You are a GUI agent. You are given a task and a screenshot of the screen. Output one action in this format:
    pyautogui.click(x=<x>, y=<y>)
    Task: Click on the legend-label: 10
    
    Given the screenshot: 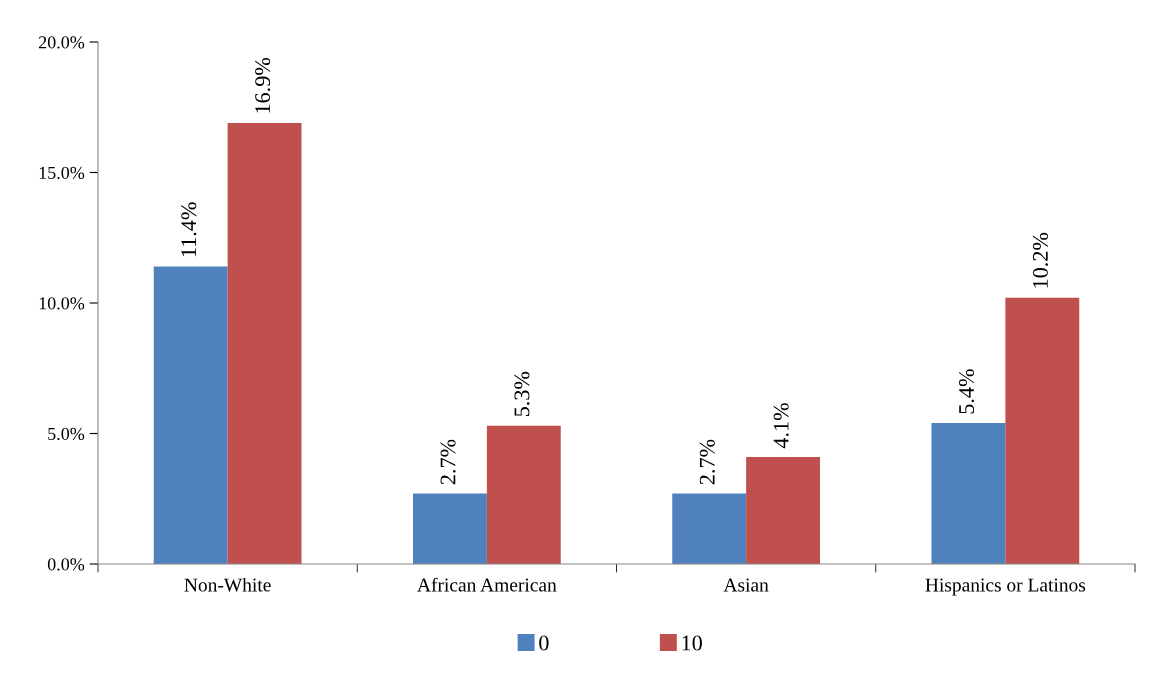 What is the action you would take?
    pyautogui.click(x=692, y=643)
    